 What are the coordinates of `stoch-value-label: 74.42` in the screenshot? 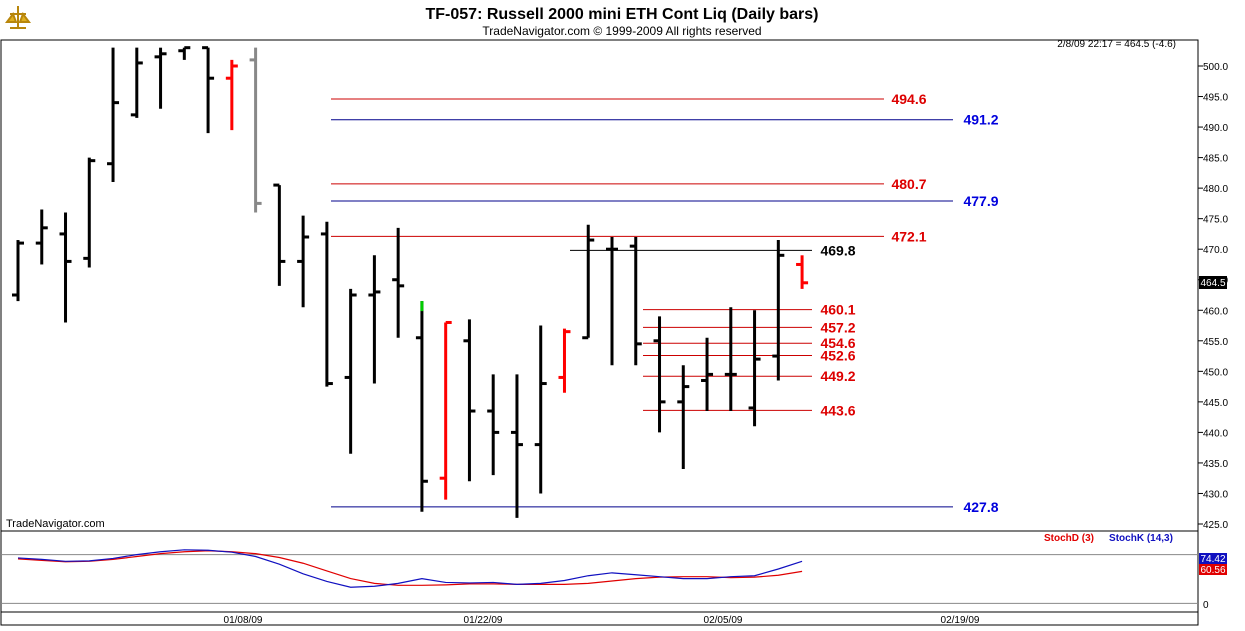 It's located at (1212, 559).